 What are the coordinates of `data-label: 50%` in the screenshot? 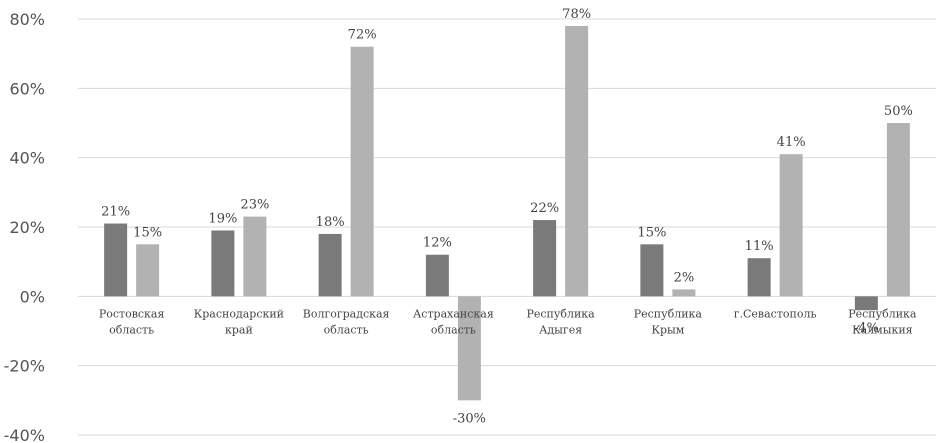 It's located at (898, 111).